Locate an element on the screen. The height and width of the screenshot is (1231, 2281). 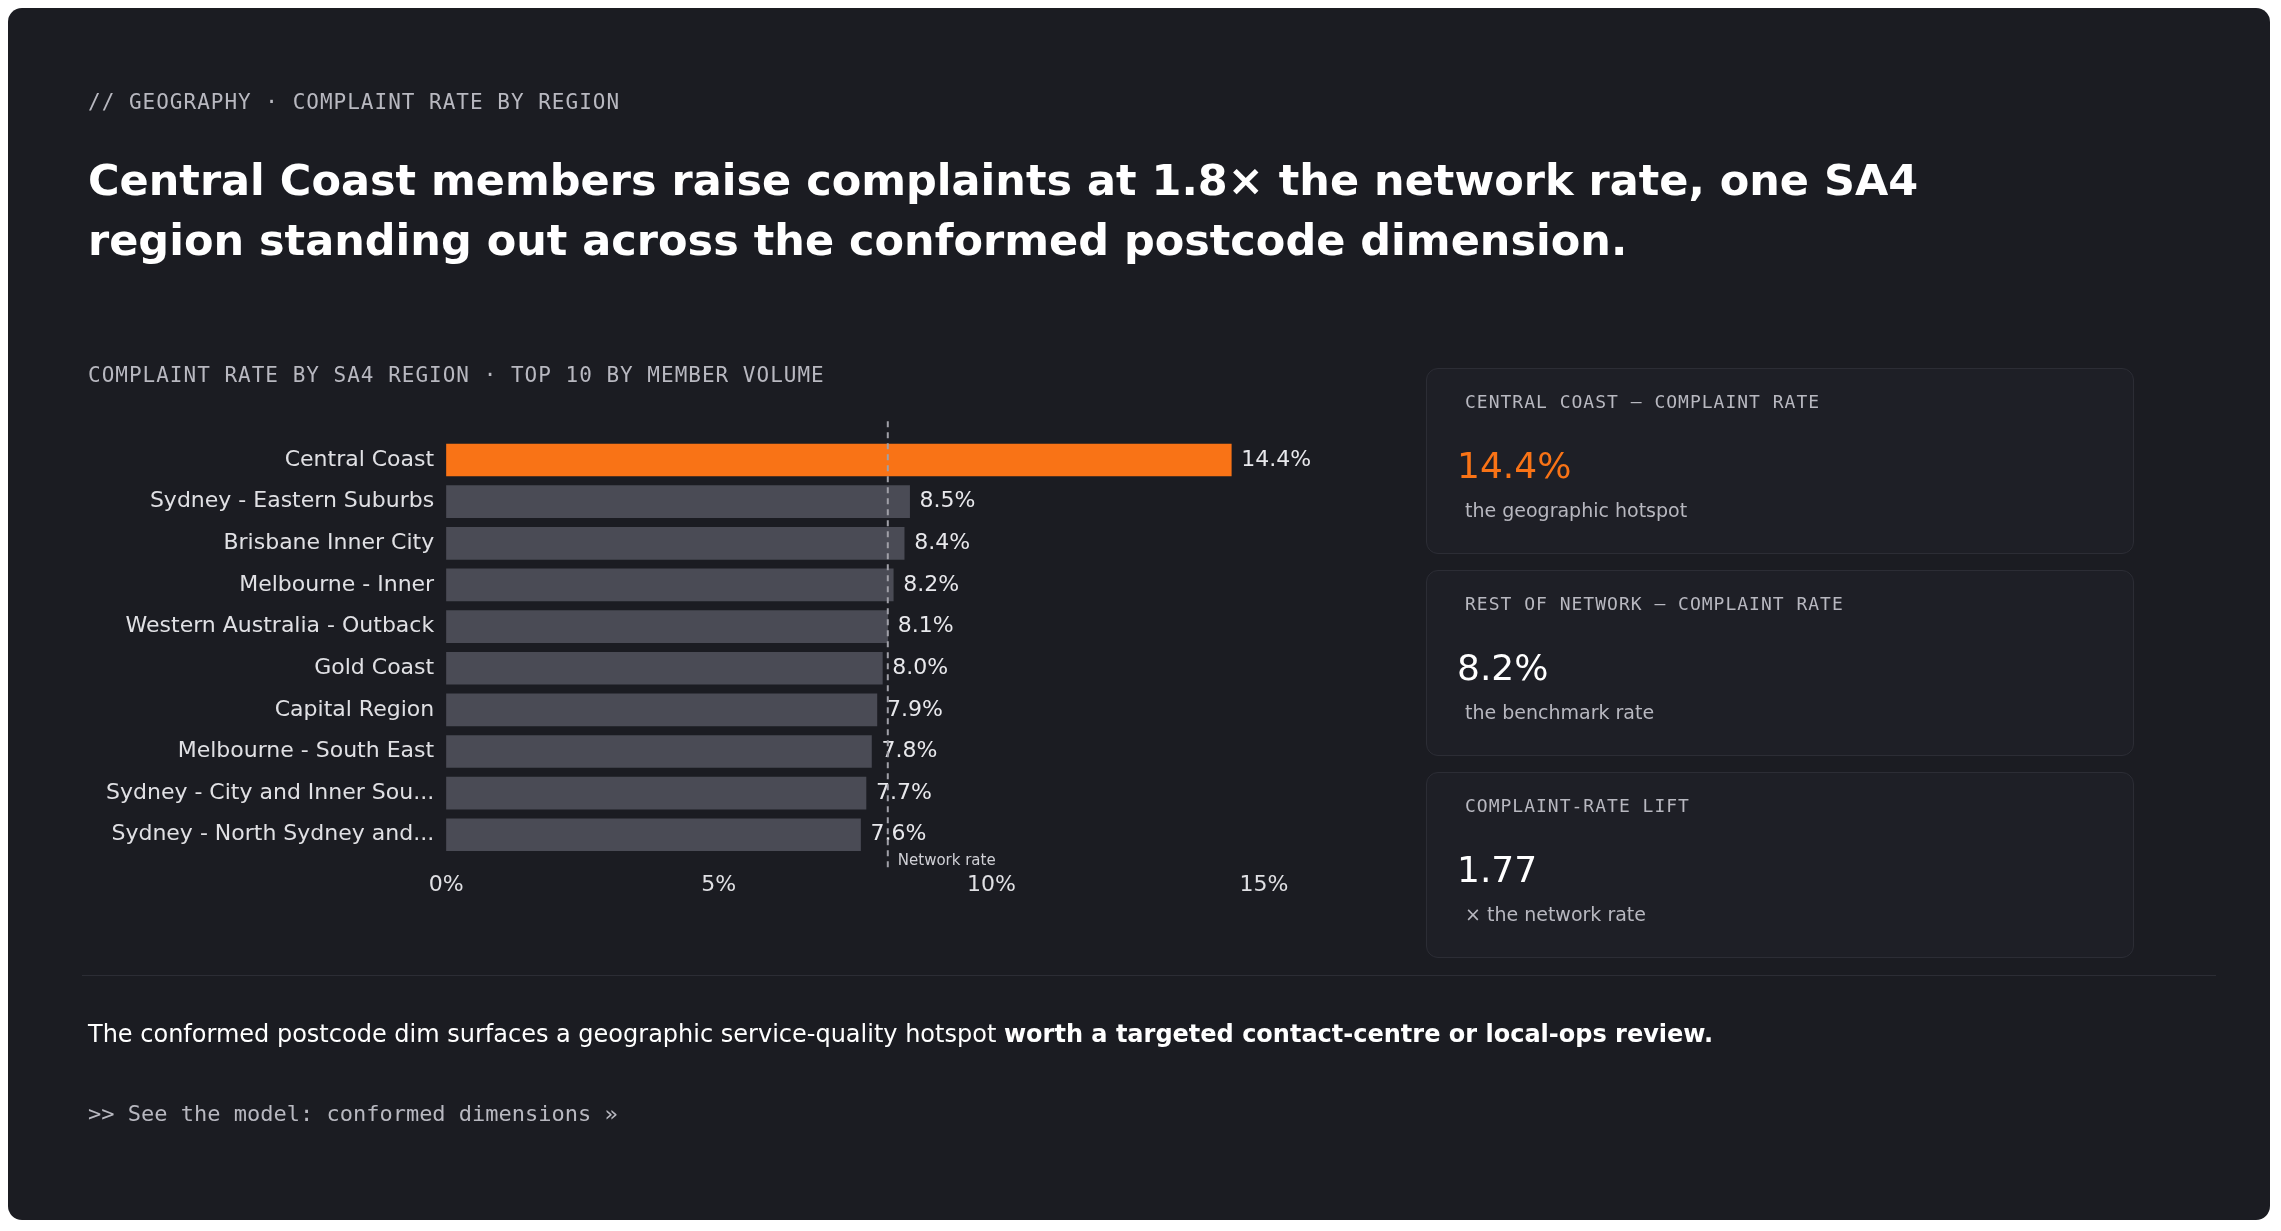
x-tick-label: 0% is located at coordinates (446, 883).